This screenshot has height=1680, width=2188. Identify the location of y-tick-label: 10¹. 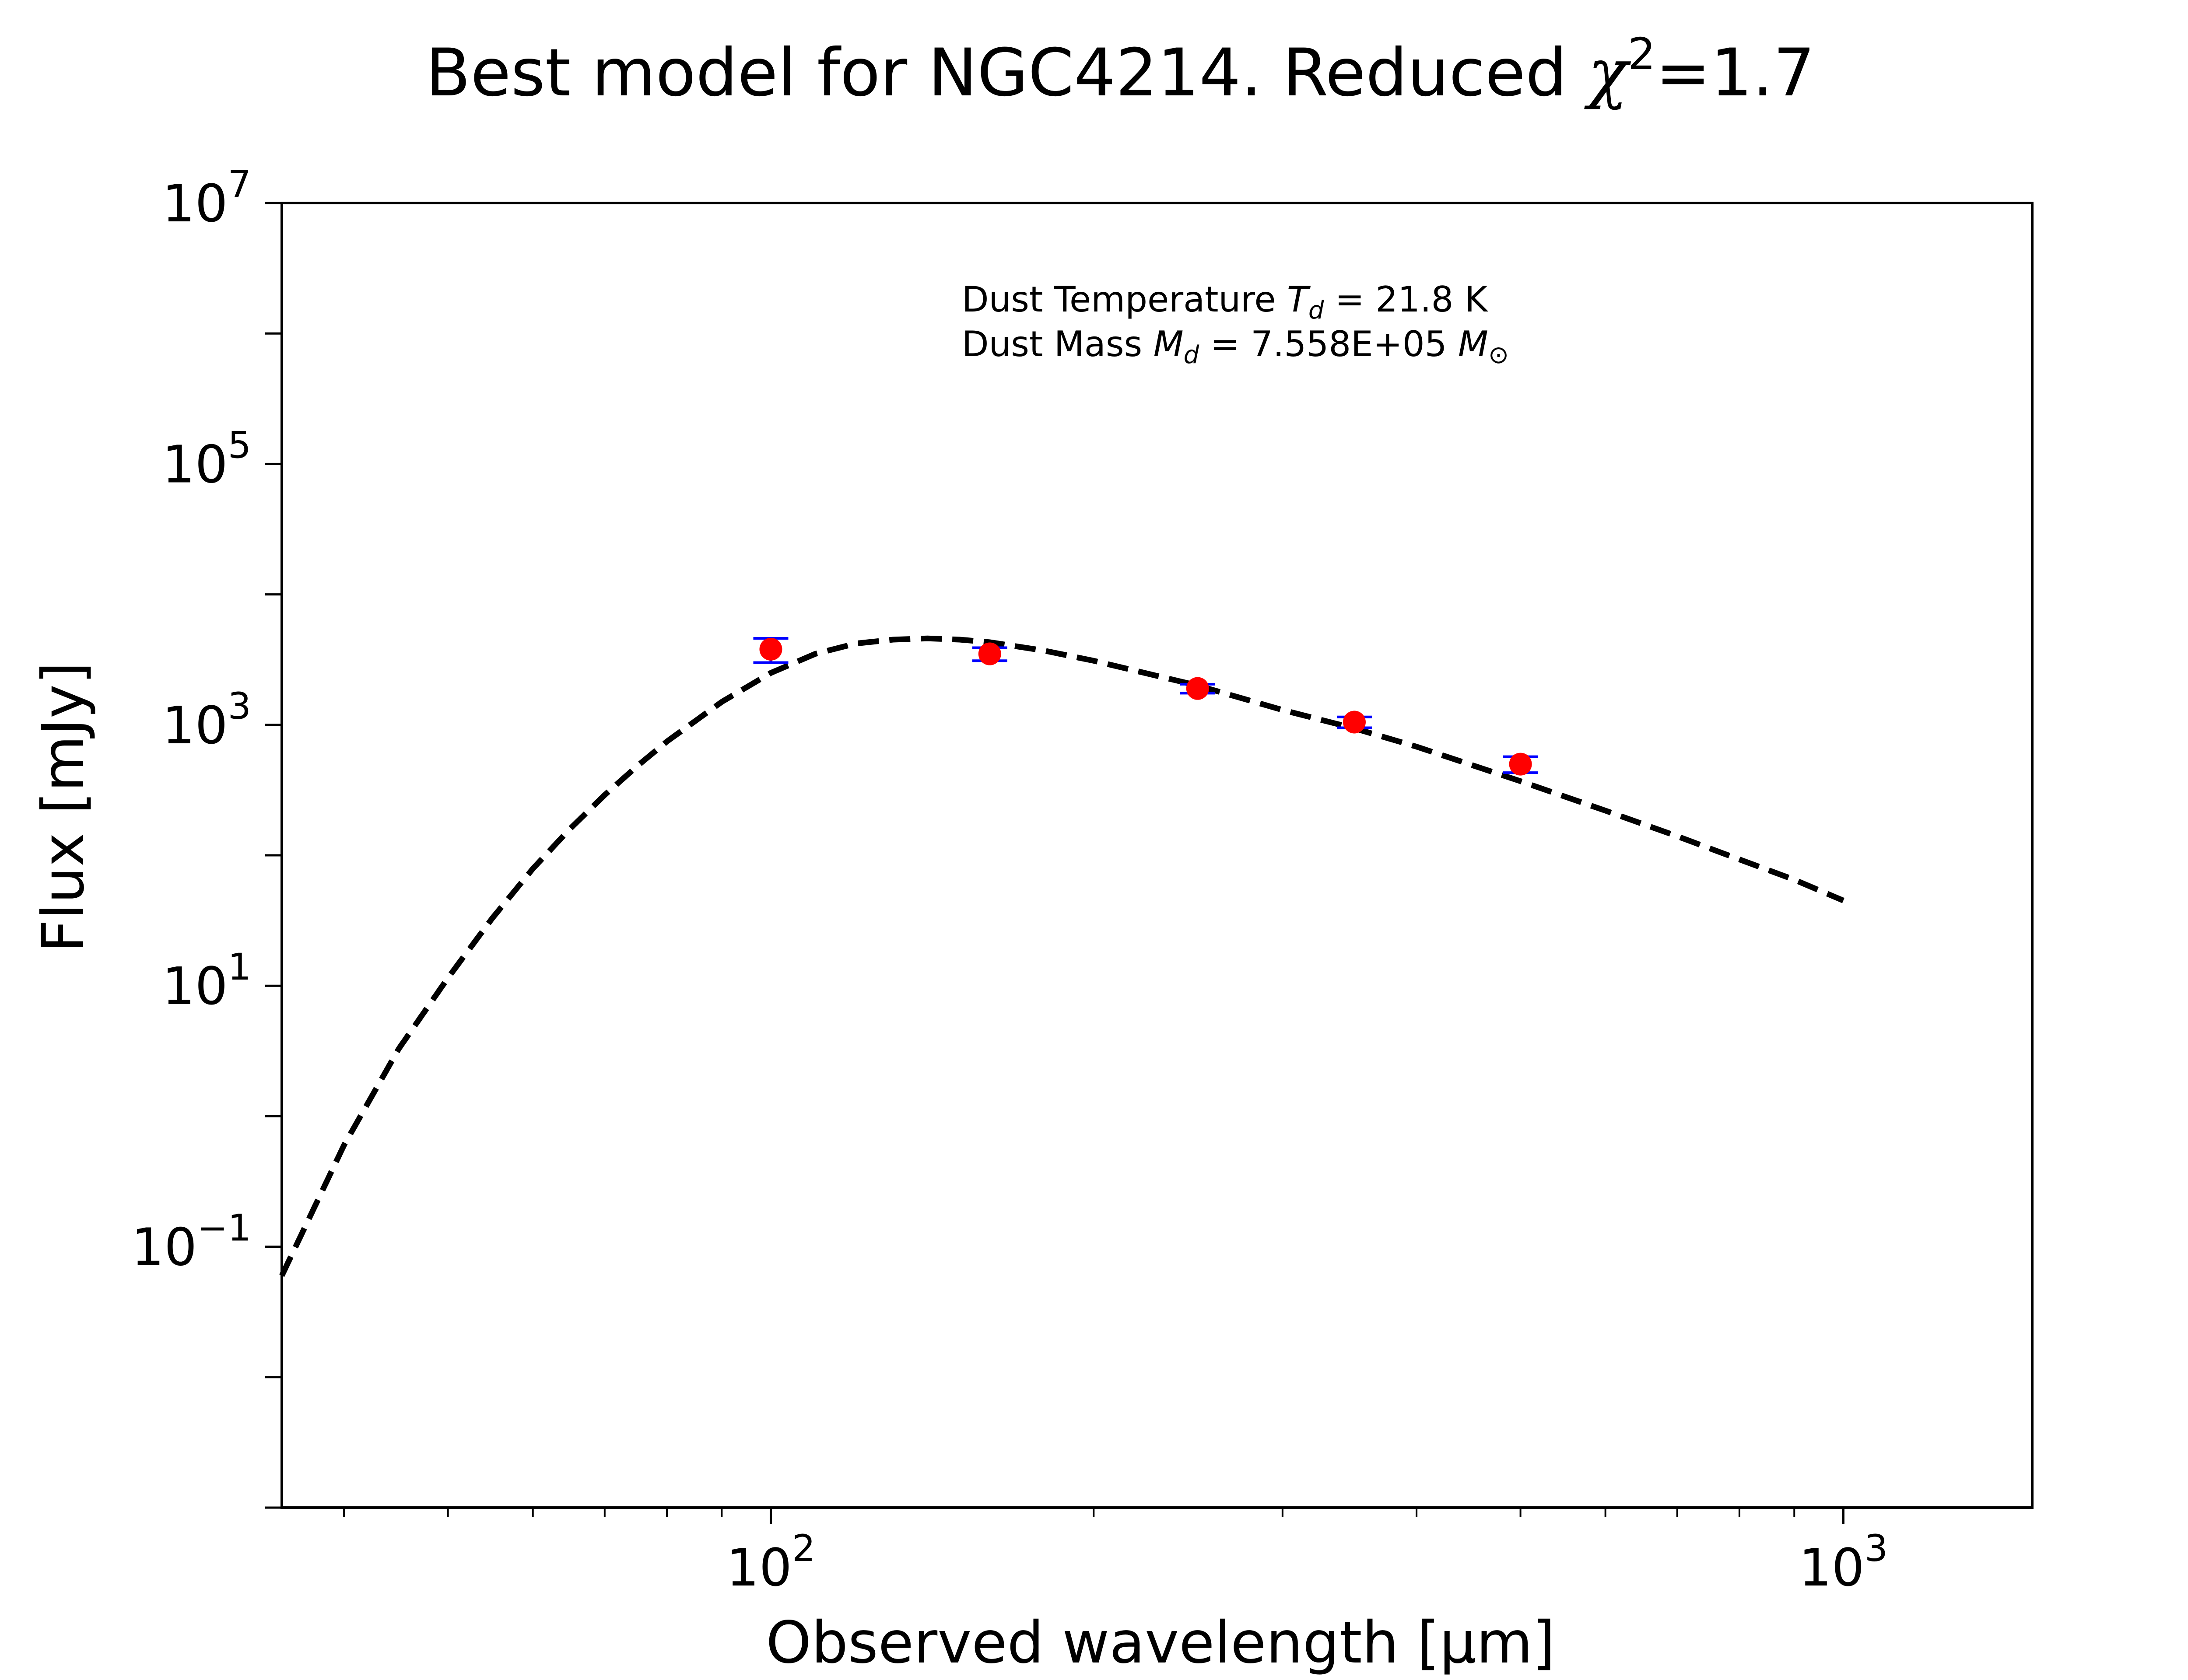
(207, 980).